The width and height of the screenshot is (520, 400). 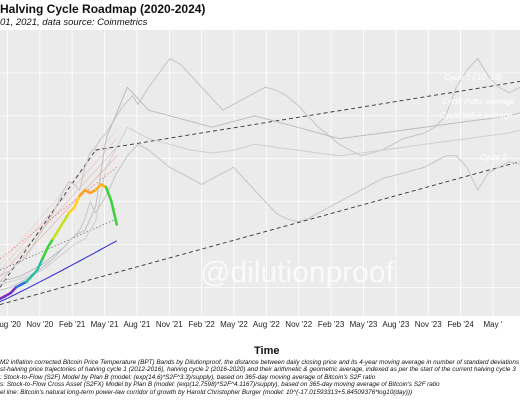 I want to click on x-tick-label: Feb '23, so click(x=331, y=324).